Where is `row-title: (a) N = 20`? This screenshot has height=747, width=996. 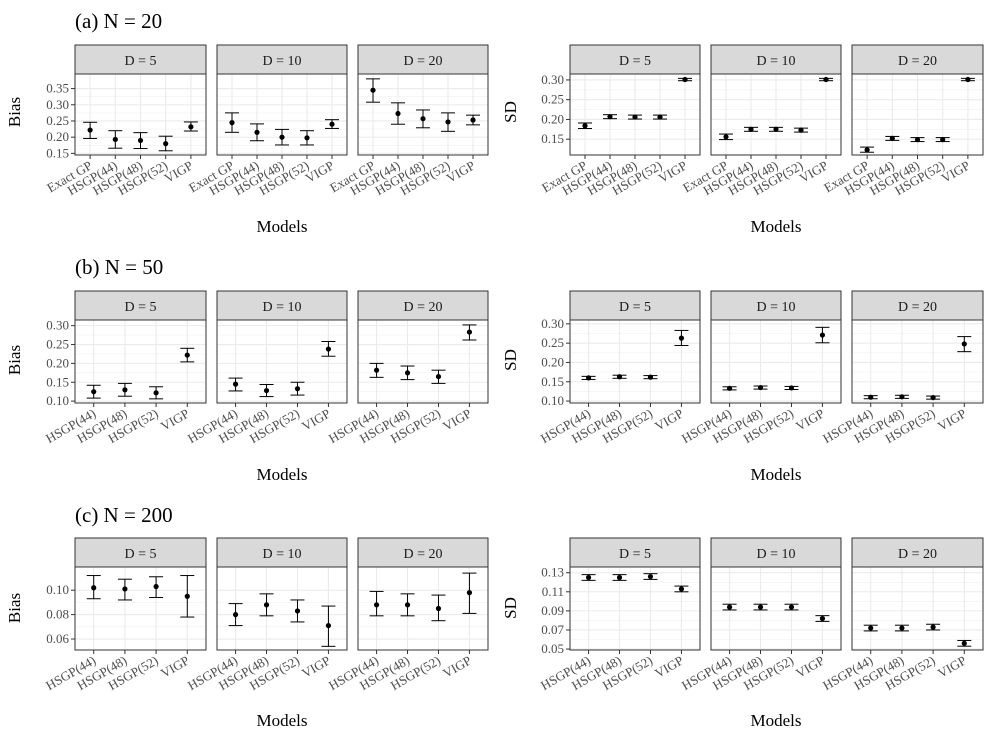
row-title: (a) N = 20 is located at coordinates (118, 21).